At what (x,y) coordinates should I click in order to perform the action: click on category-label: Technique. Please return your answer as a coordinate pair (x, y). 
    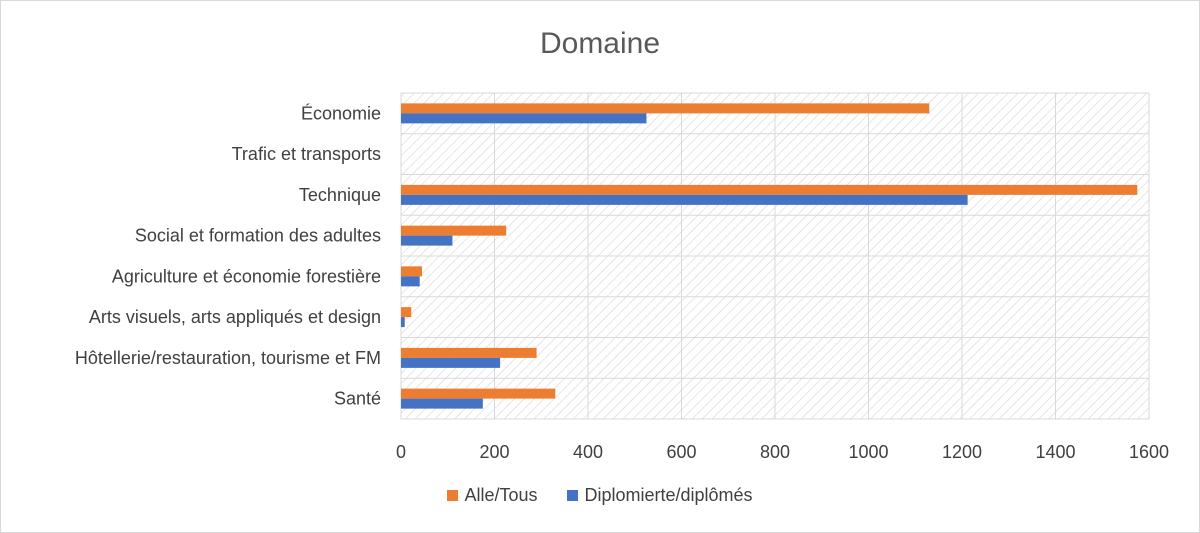
    Looking at the image, I should click on (340, 195).